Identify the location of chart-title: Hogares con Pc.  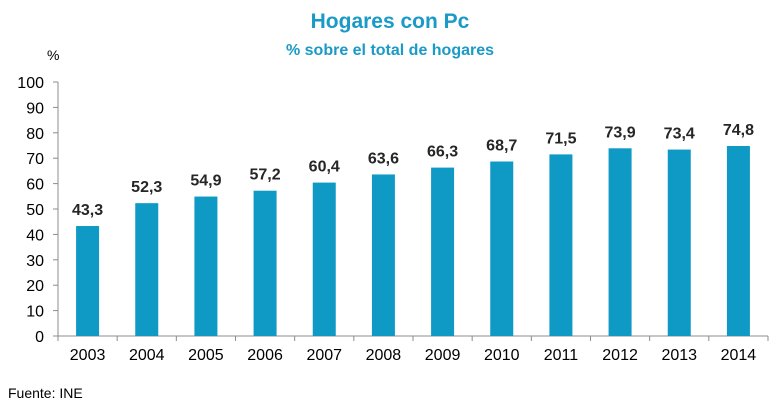
(390, 21).